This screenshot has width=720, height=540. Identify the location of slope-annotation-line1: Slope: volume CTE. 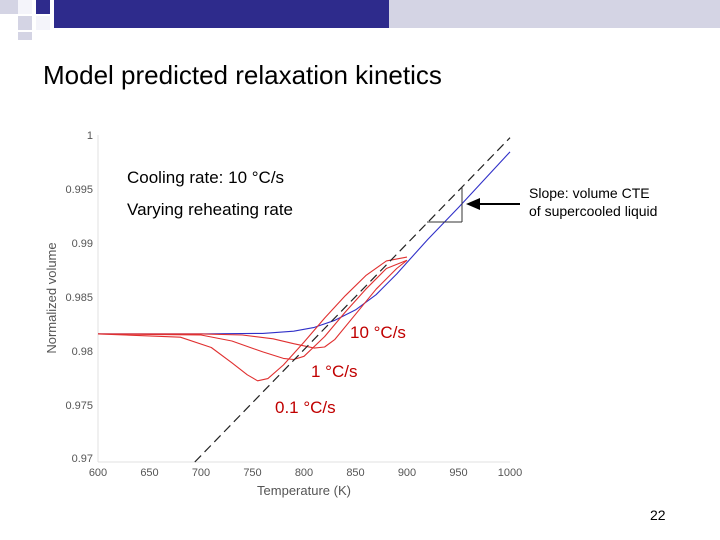
(589, 193).